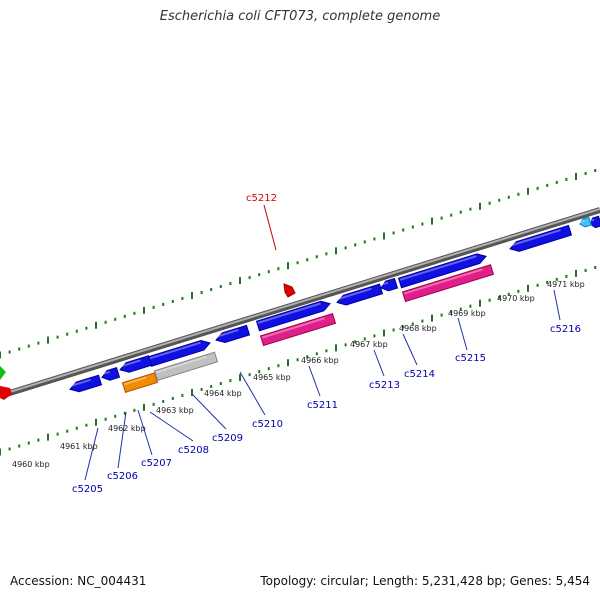 This screenshot has width=600, height=600. I want to click on gene-c5207-arrow, so click(136, 365).